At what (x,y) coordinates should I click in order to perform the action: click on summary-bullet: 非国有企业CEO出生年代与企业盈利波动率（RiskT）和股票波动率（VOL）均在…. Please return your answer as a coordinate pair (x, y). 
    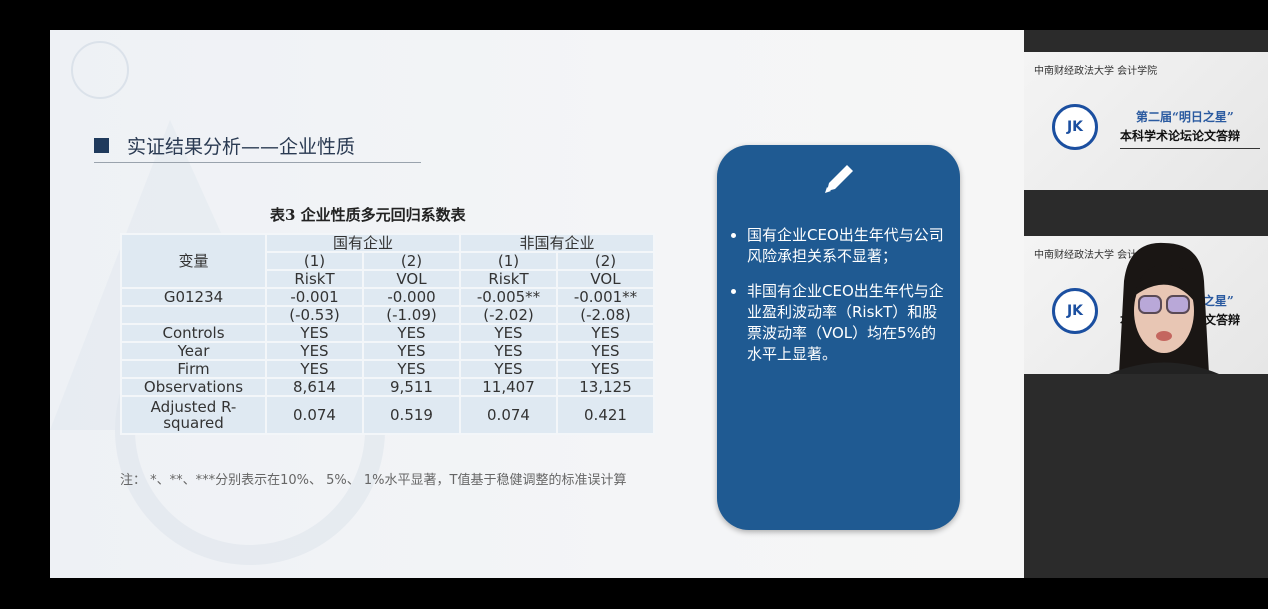
    Looking at the image, I should click on (847, 323).